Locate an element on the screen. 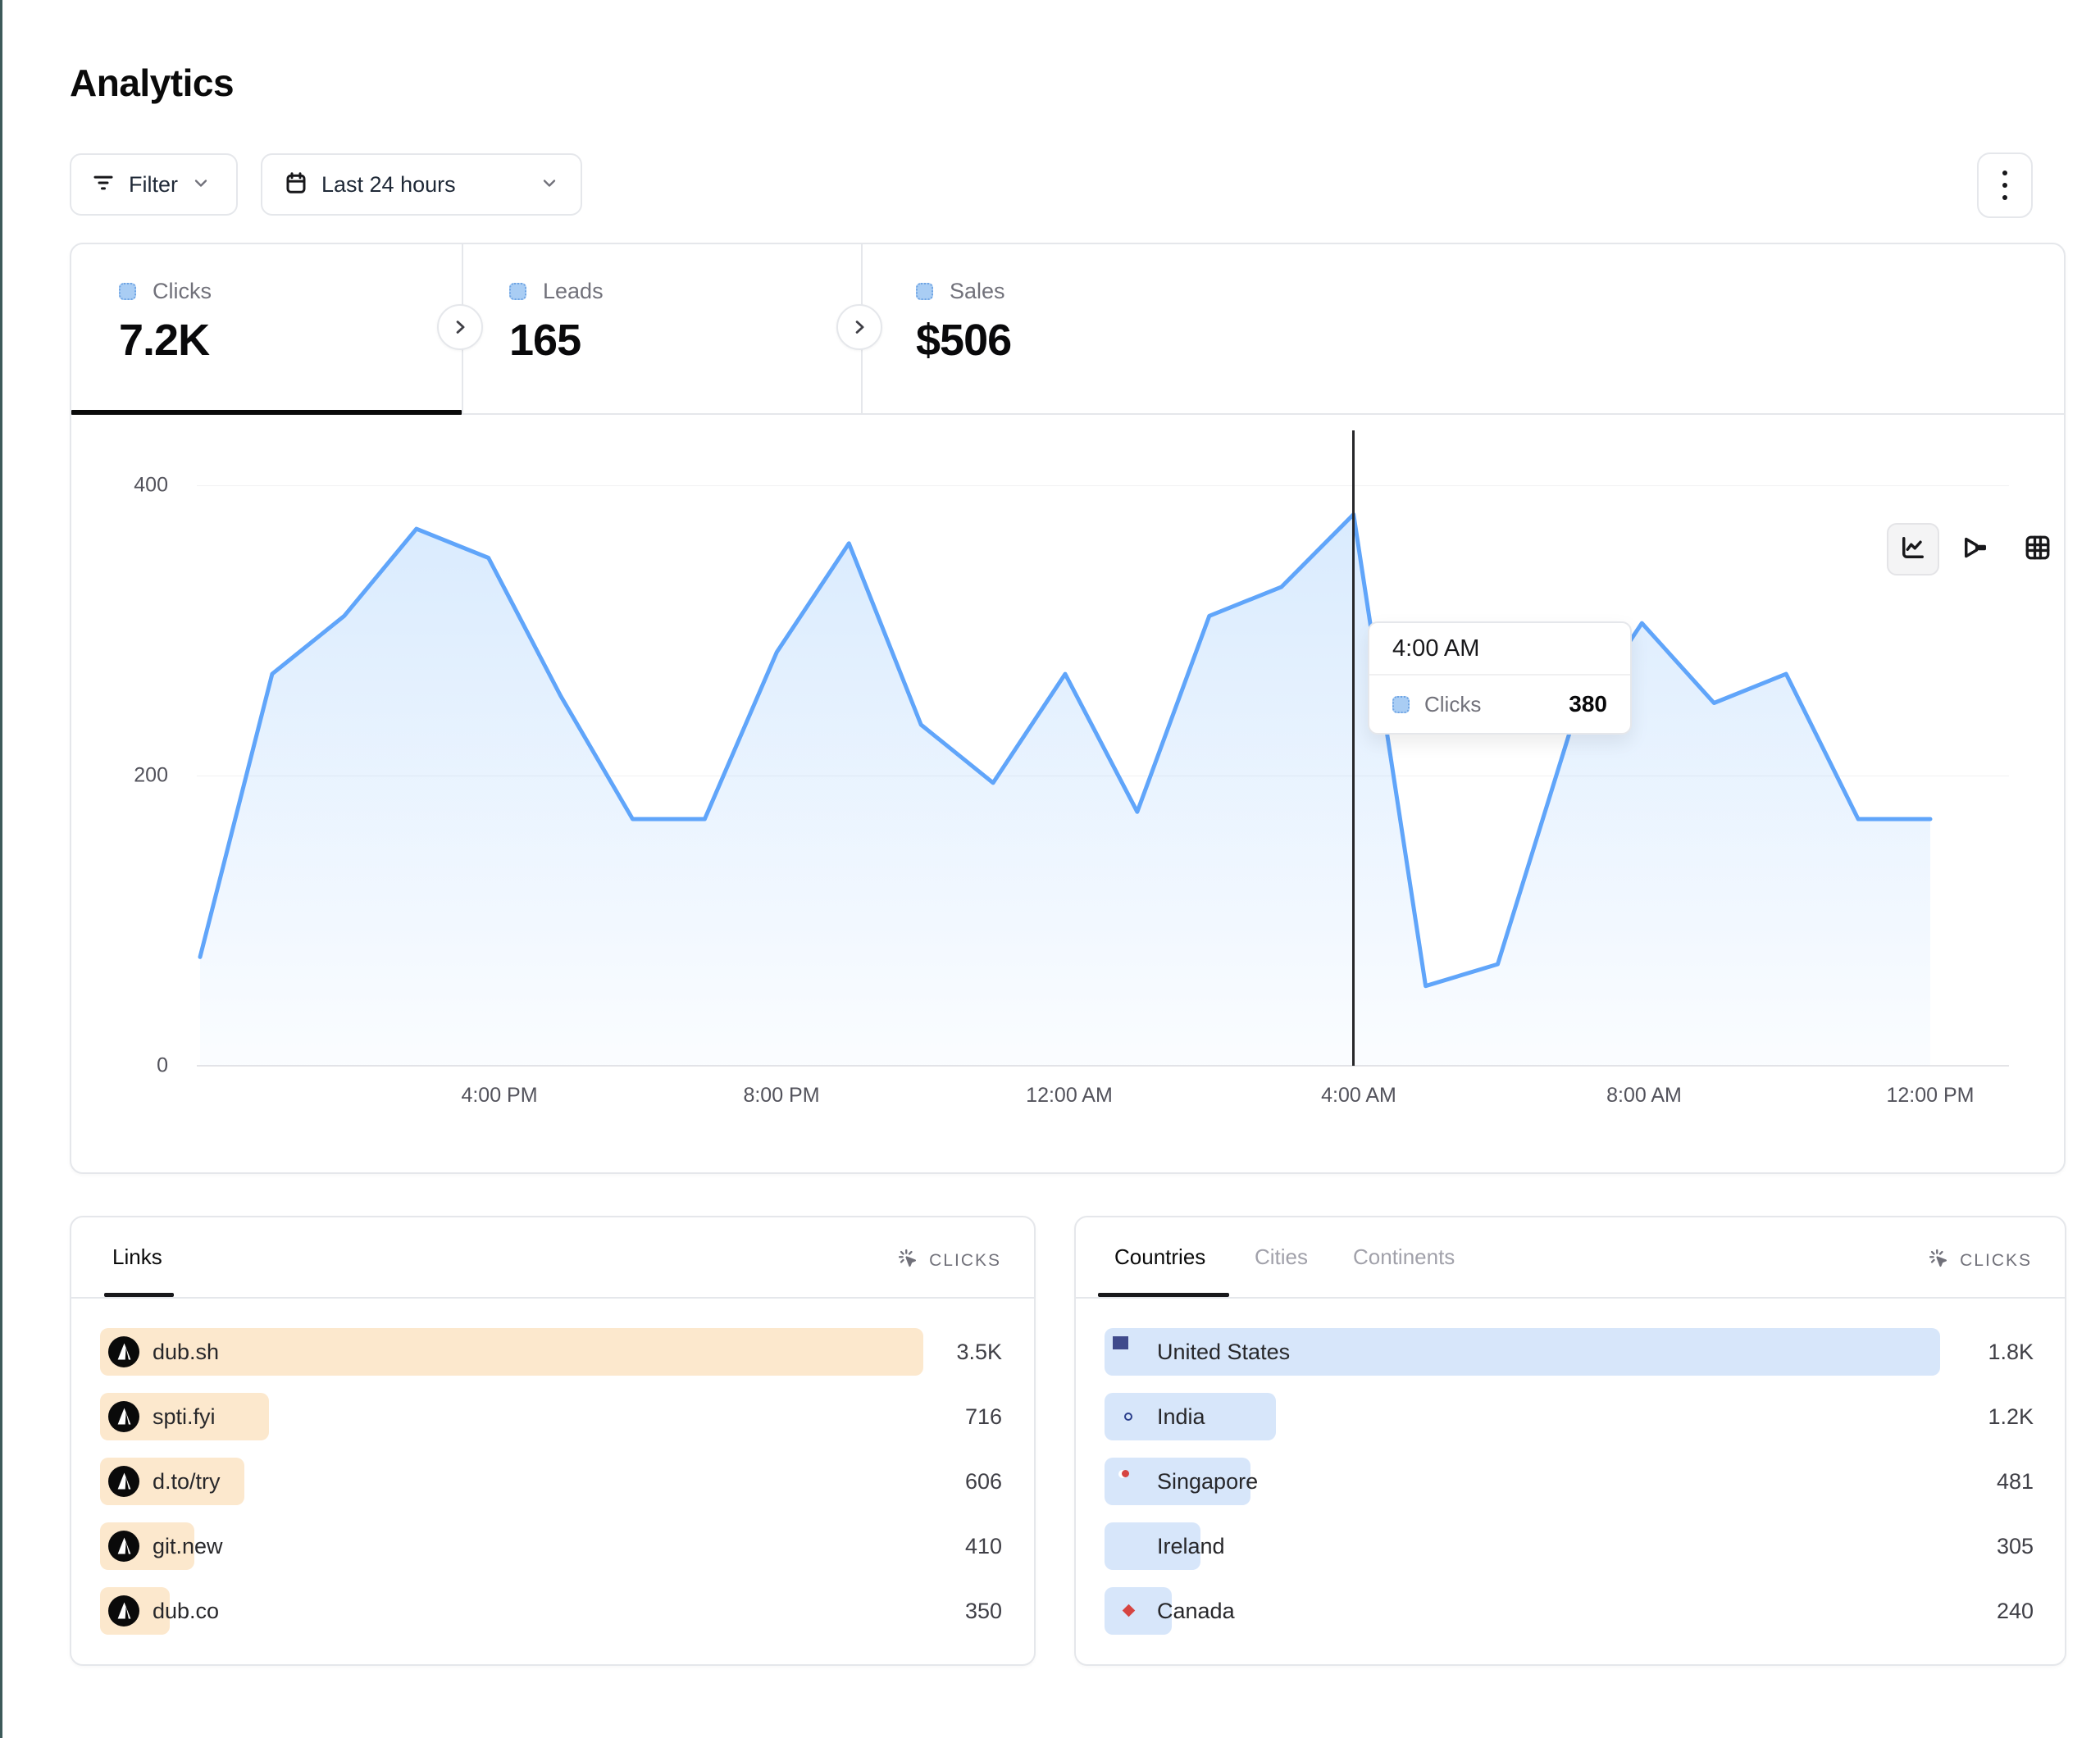  country-label: India is located at coordinates (1181, 1416).